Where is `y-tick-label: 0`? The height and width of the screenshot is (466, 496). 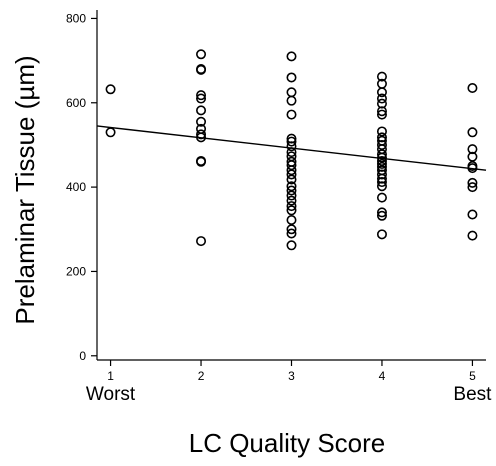 y-tick-label: 0 is located at coordinates (82, 356).